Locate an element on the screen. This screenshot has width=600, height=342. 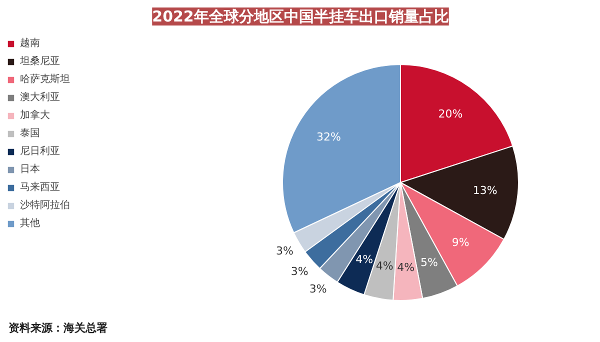
legend-label: 日本 is located at coordinates (30, 169).